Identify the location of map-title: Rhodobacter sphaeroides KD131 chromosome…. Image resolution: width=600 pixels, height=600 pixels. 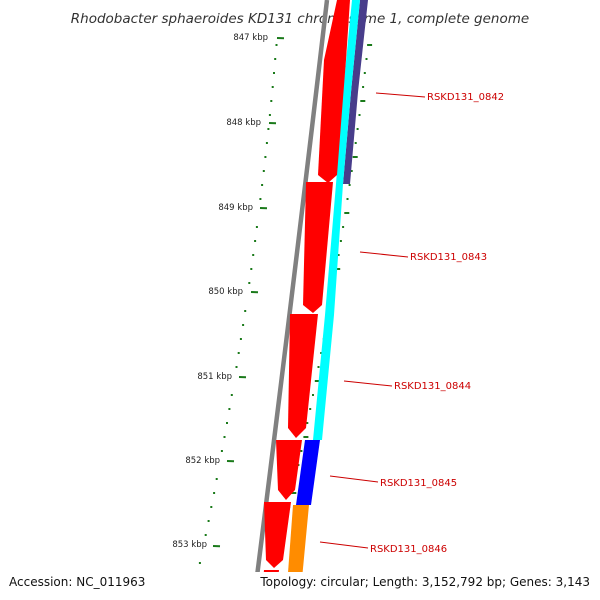
(300, 19).